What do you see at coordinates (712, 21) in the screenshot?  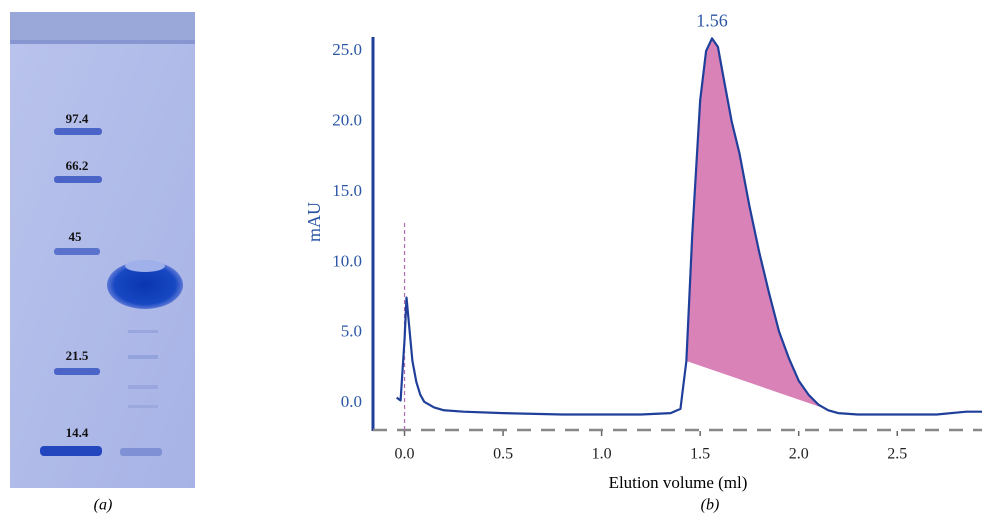 I see `peak-label: 1.56` at bounding box center [712, 21].